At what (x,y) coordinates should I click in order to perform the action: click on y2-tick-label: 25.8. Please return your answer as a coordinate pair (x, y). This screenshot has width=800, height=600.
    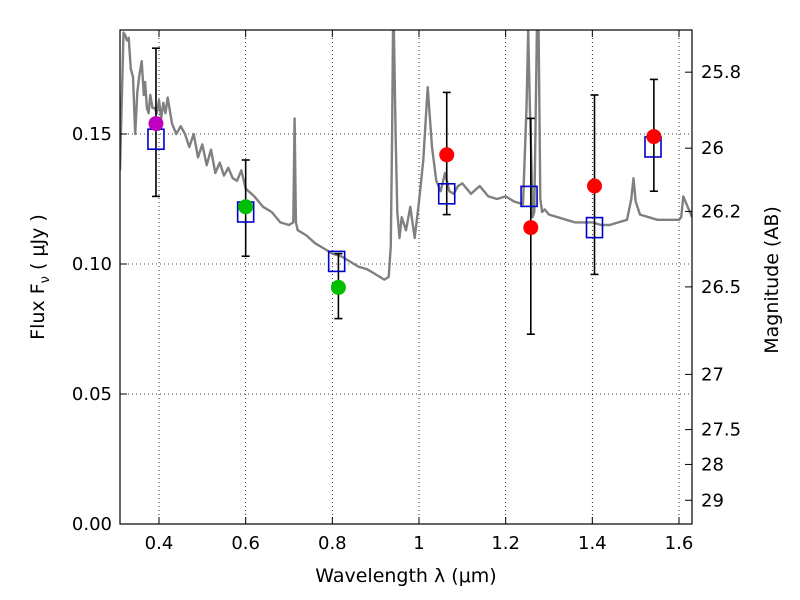
    Looking at the image, I should click on (721, 72).